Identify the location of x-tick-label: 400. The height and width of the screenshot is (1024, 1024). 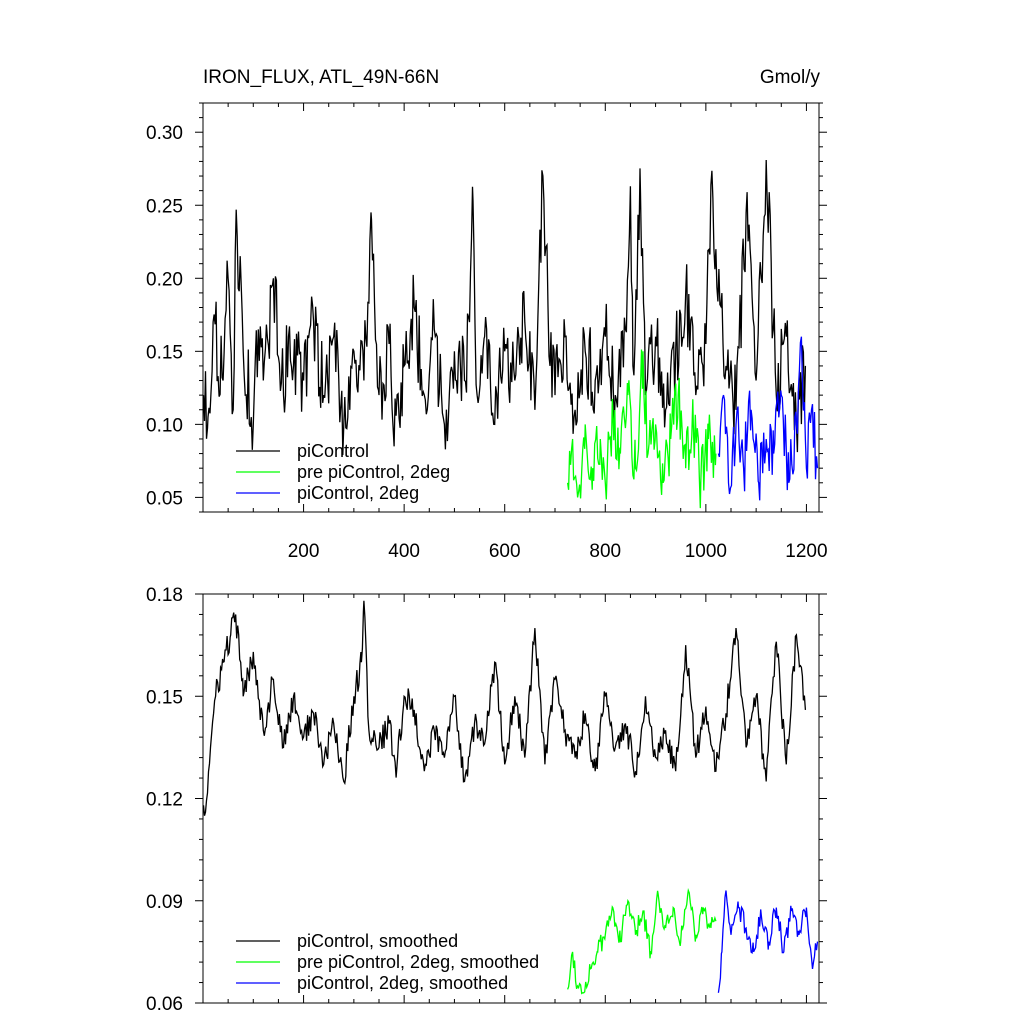
(404, 551).